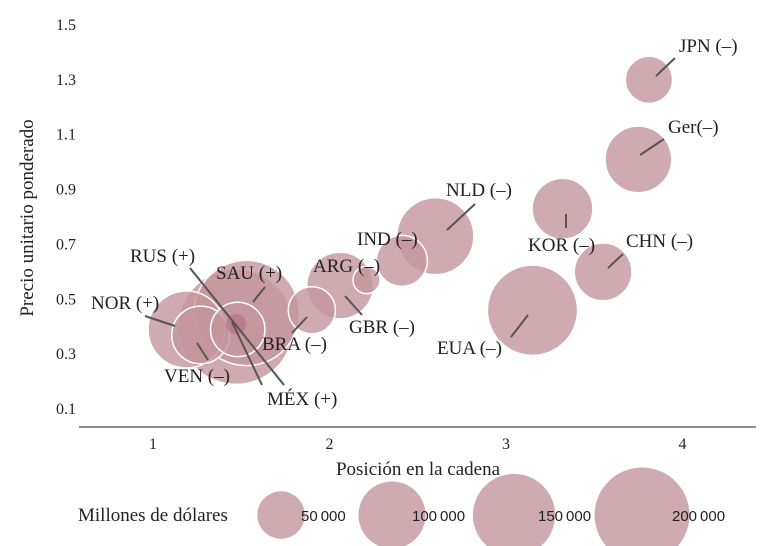  What do you see at coordinates (418, 444) in the screenshot?
I see `x-tick-labels: 1 2 3 4` at bounding box center [418, 444].